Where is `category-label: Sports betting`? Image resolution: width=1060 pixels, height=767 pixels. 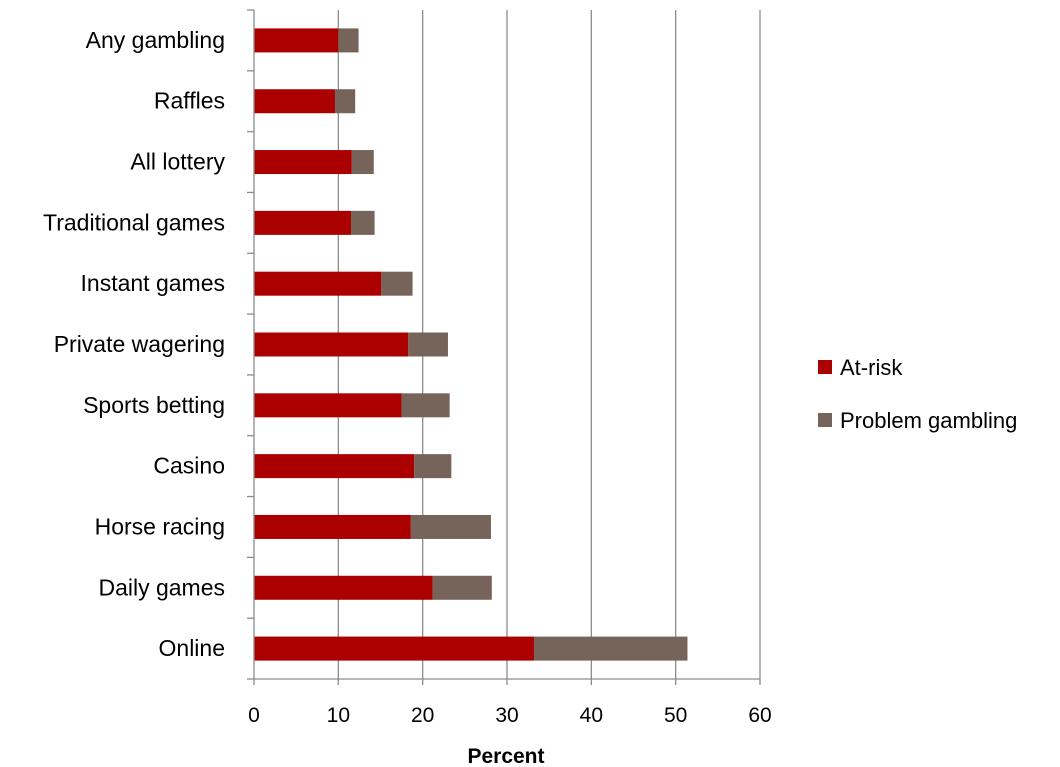
category-label: Sports betting is located at coordinates (154, 405).